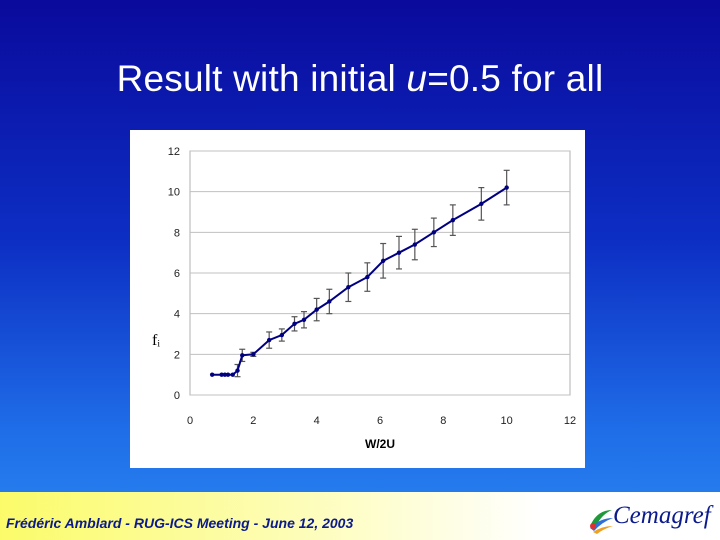 The image size is (720, 540). I want to click on y-tick-label: 6, so click(177, 274).